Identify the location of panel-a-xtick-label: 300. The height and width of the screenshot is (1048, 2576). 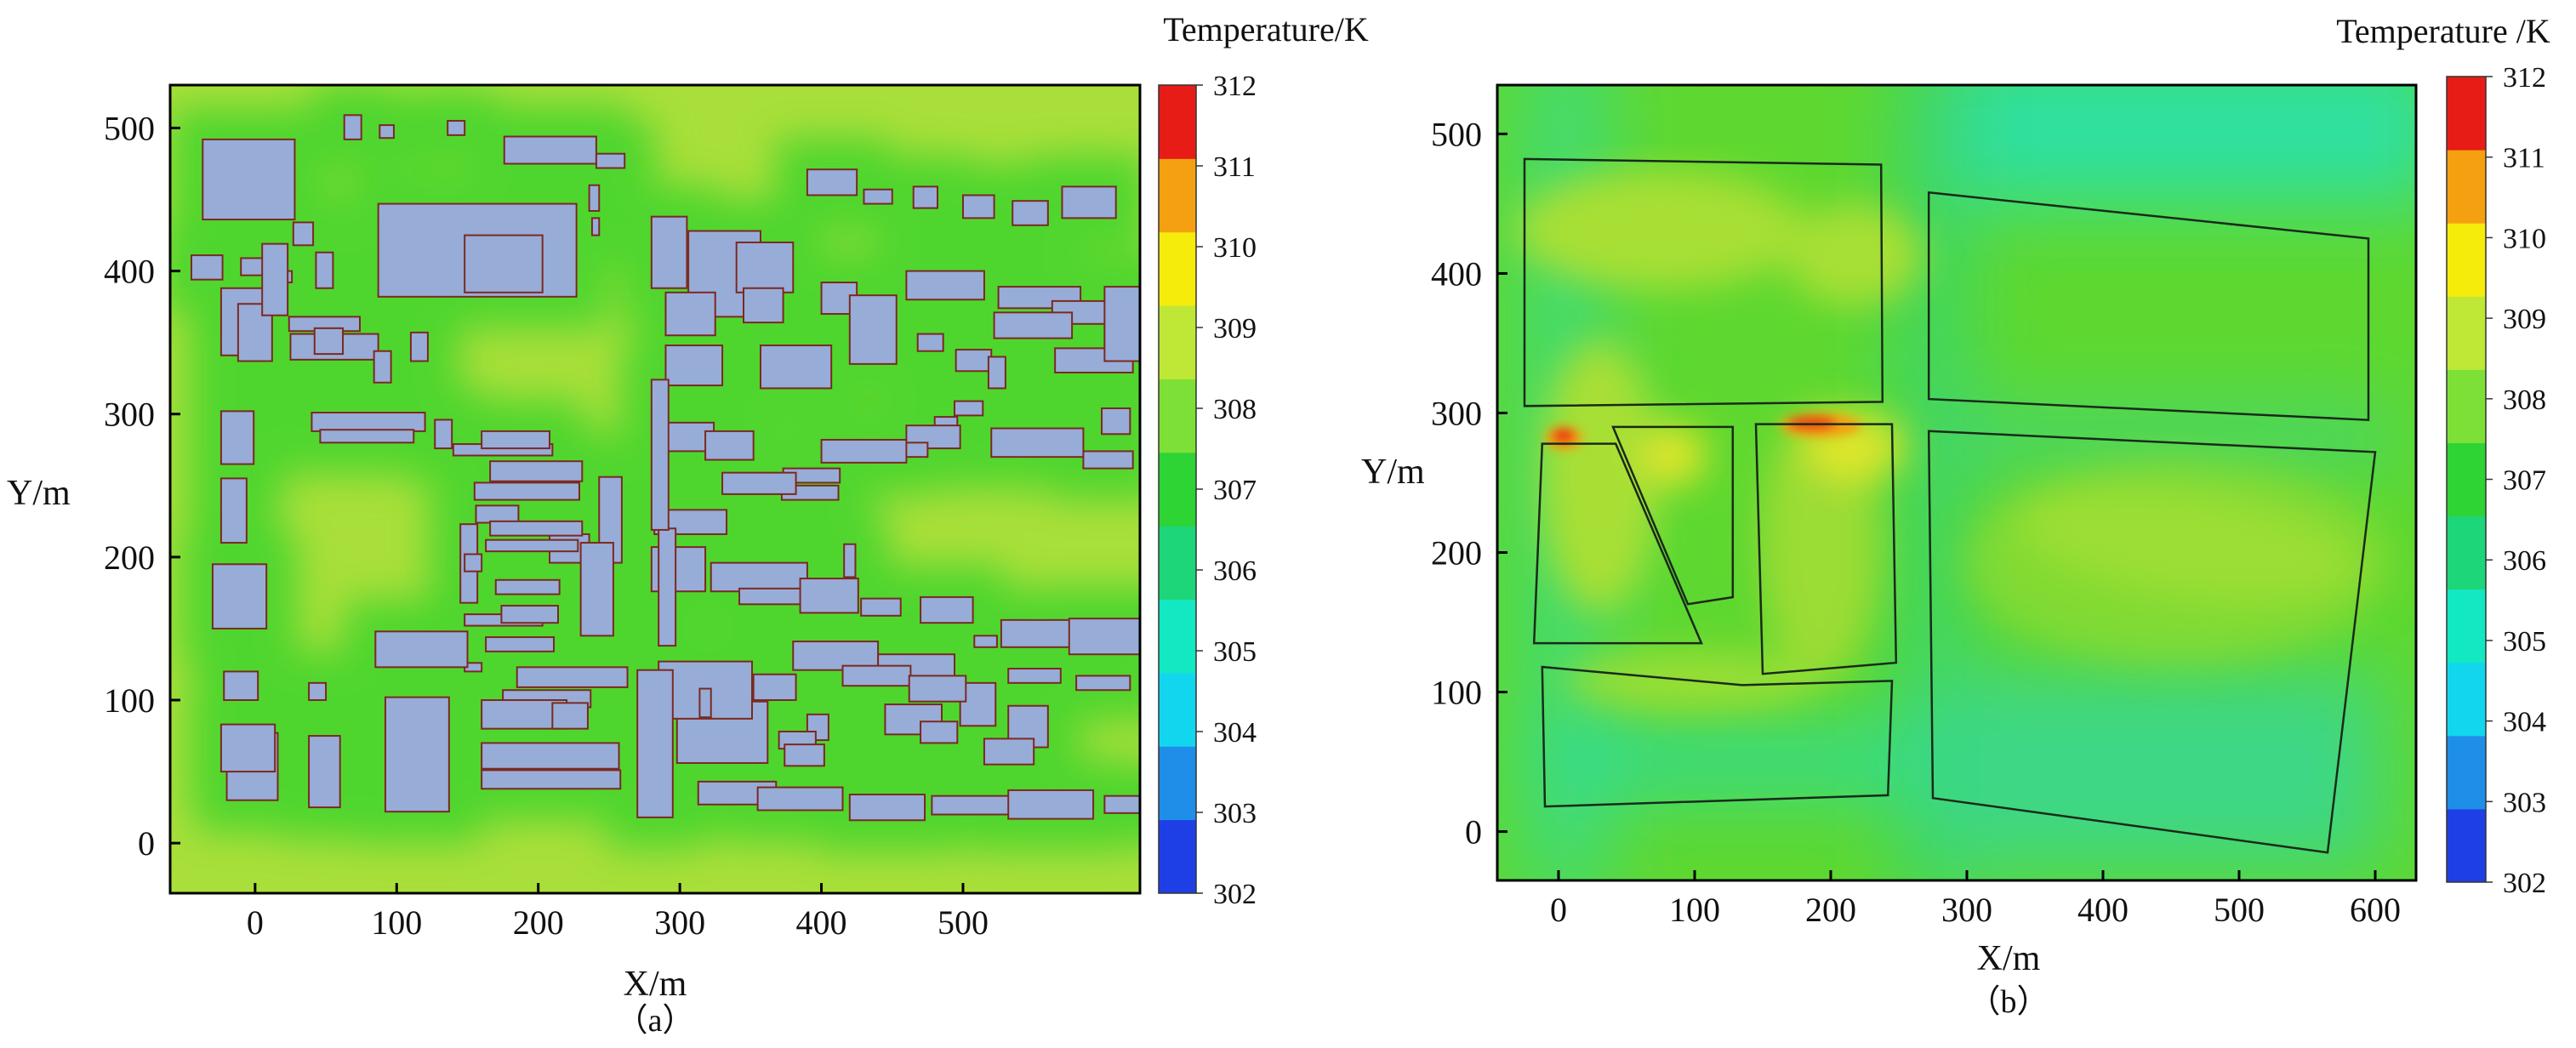
(679, 922).